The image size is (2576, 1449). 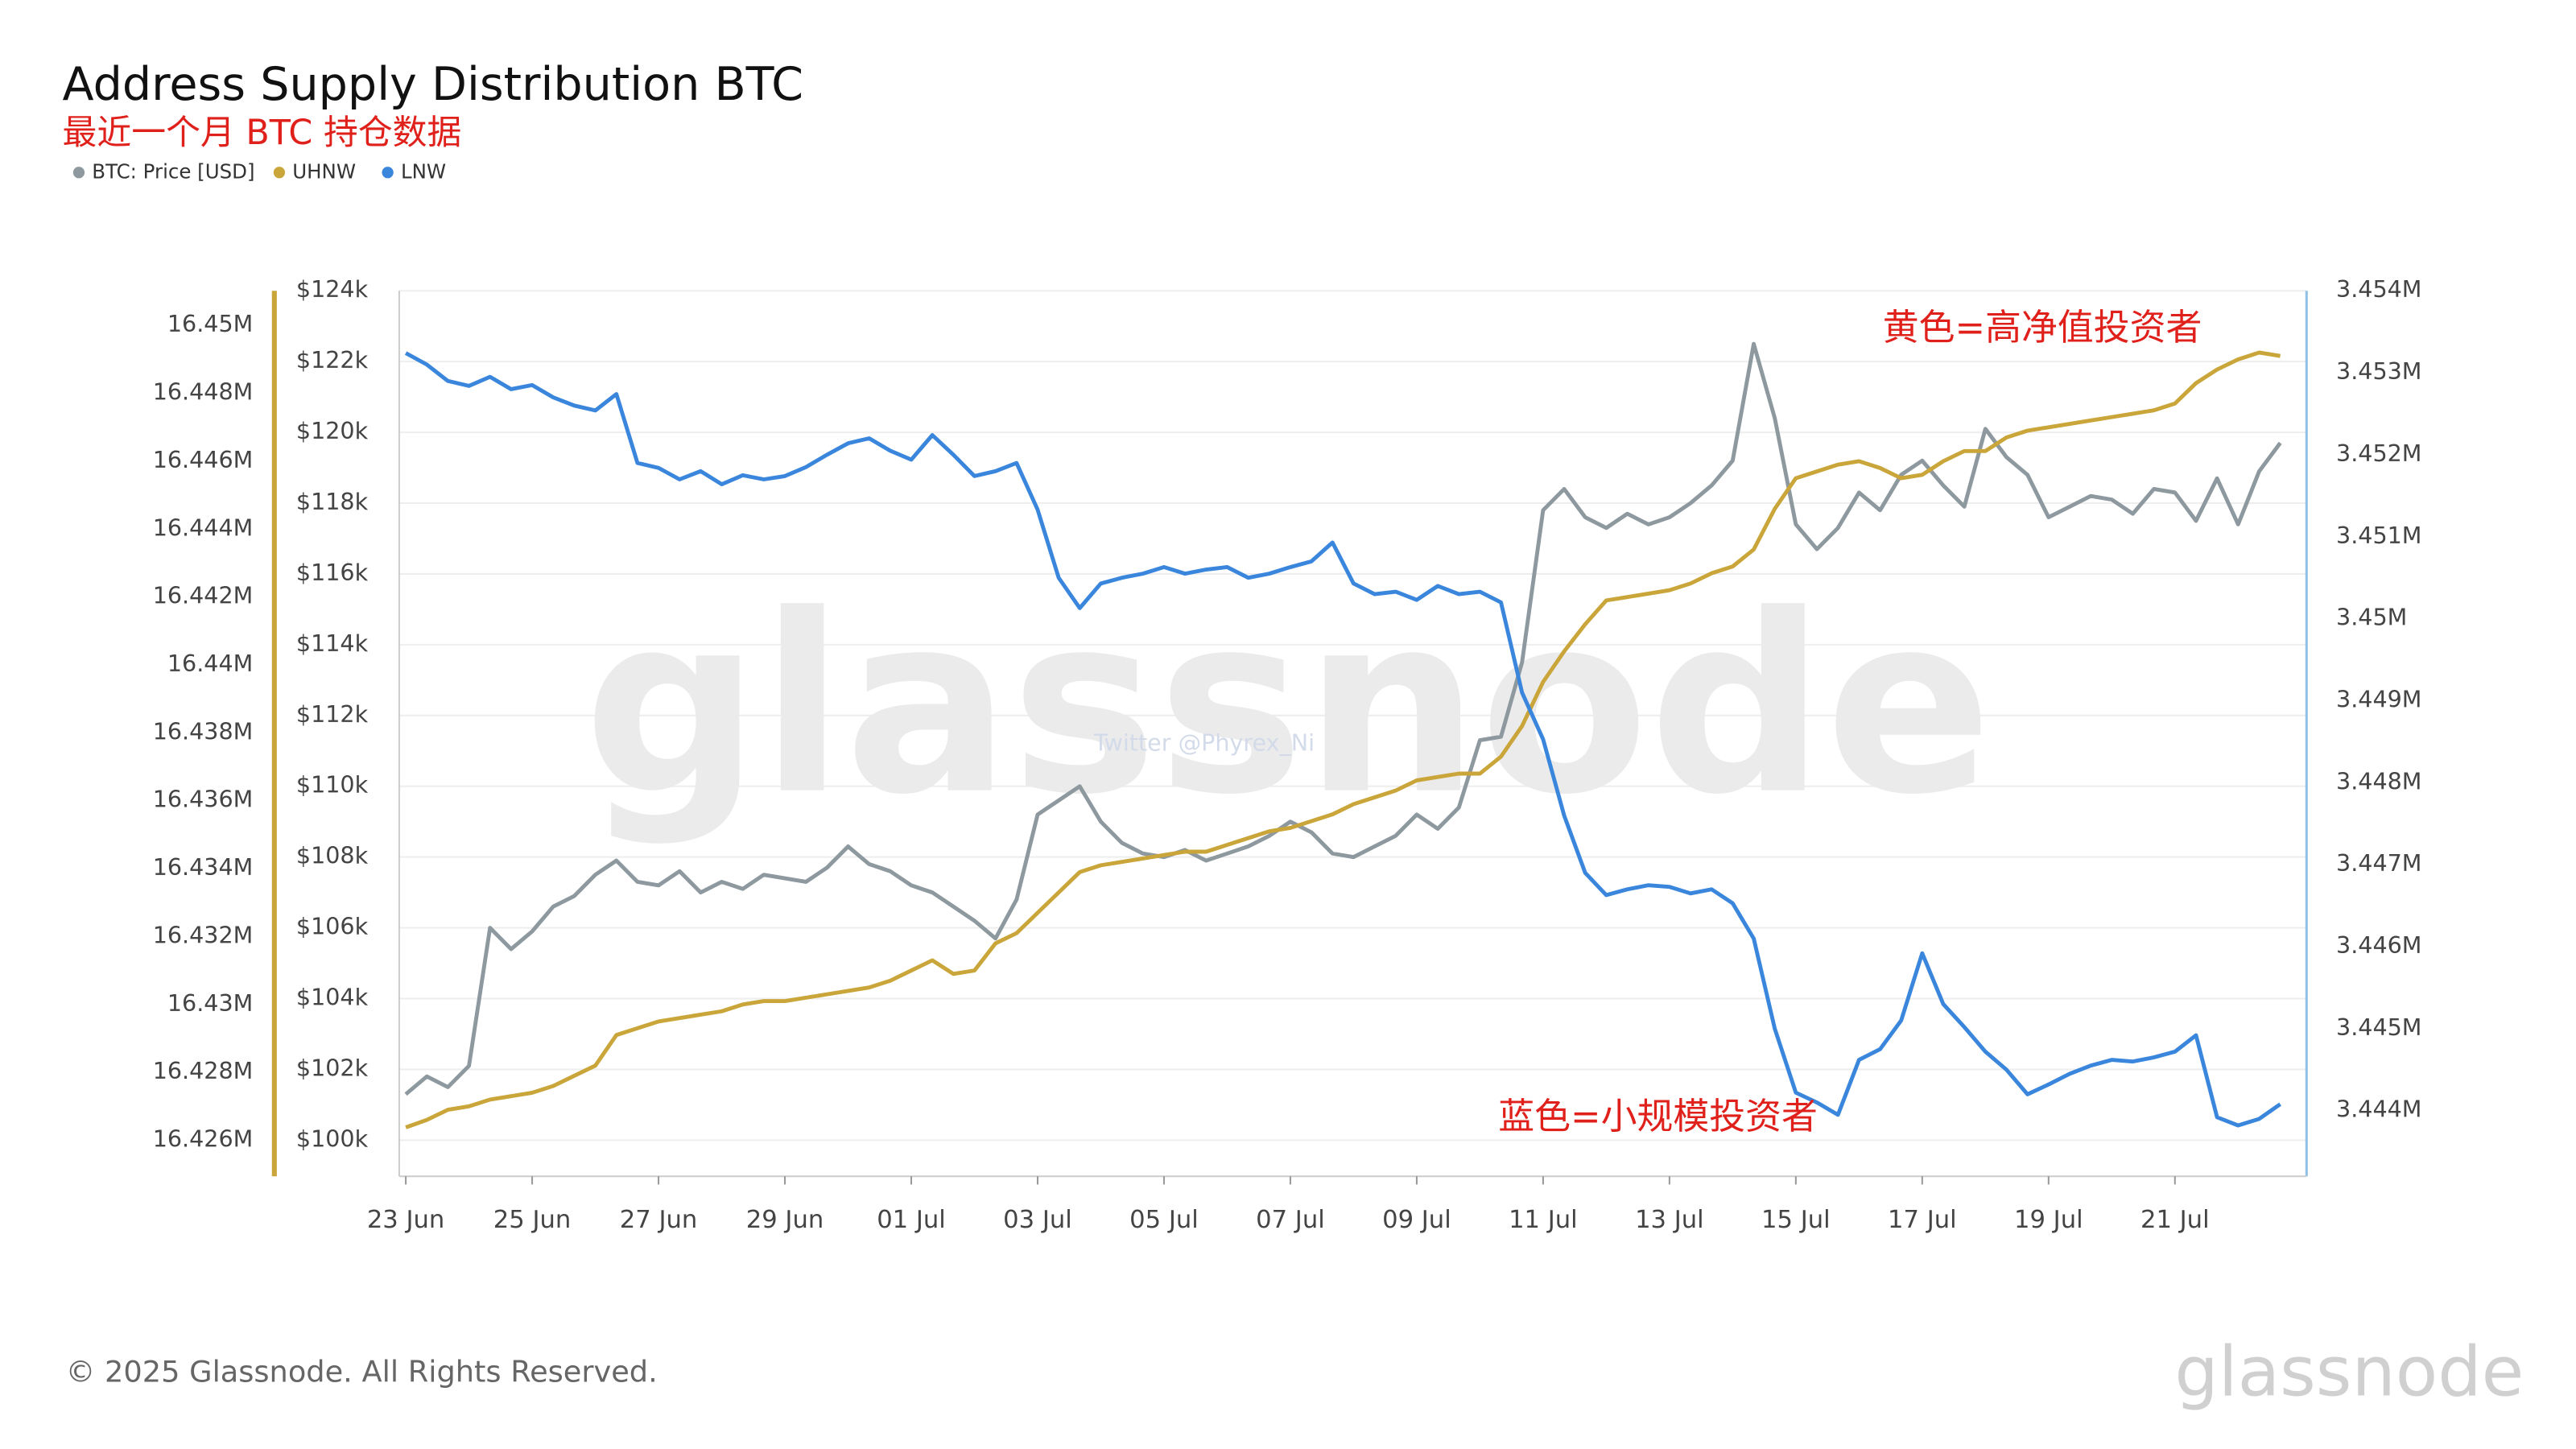 I want to click on legend-label: UHNW, so click(x=324, y=171).